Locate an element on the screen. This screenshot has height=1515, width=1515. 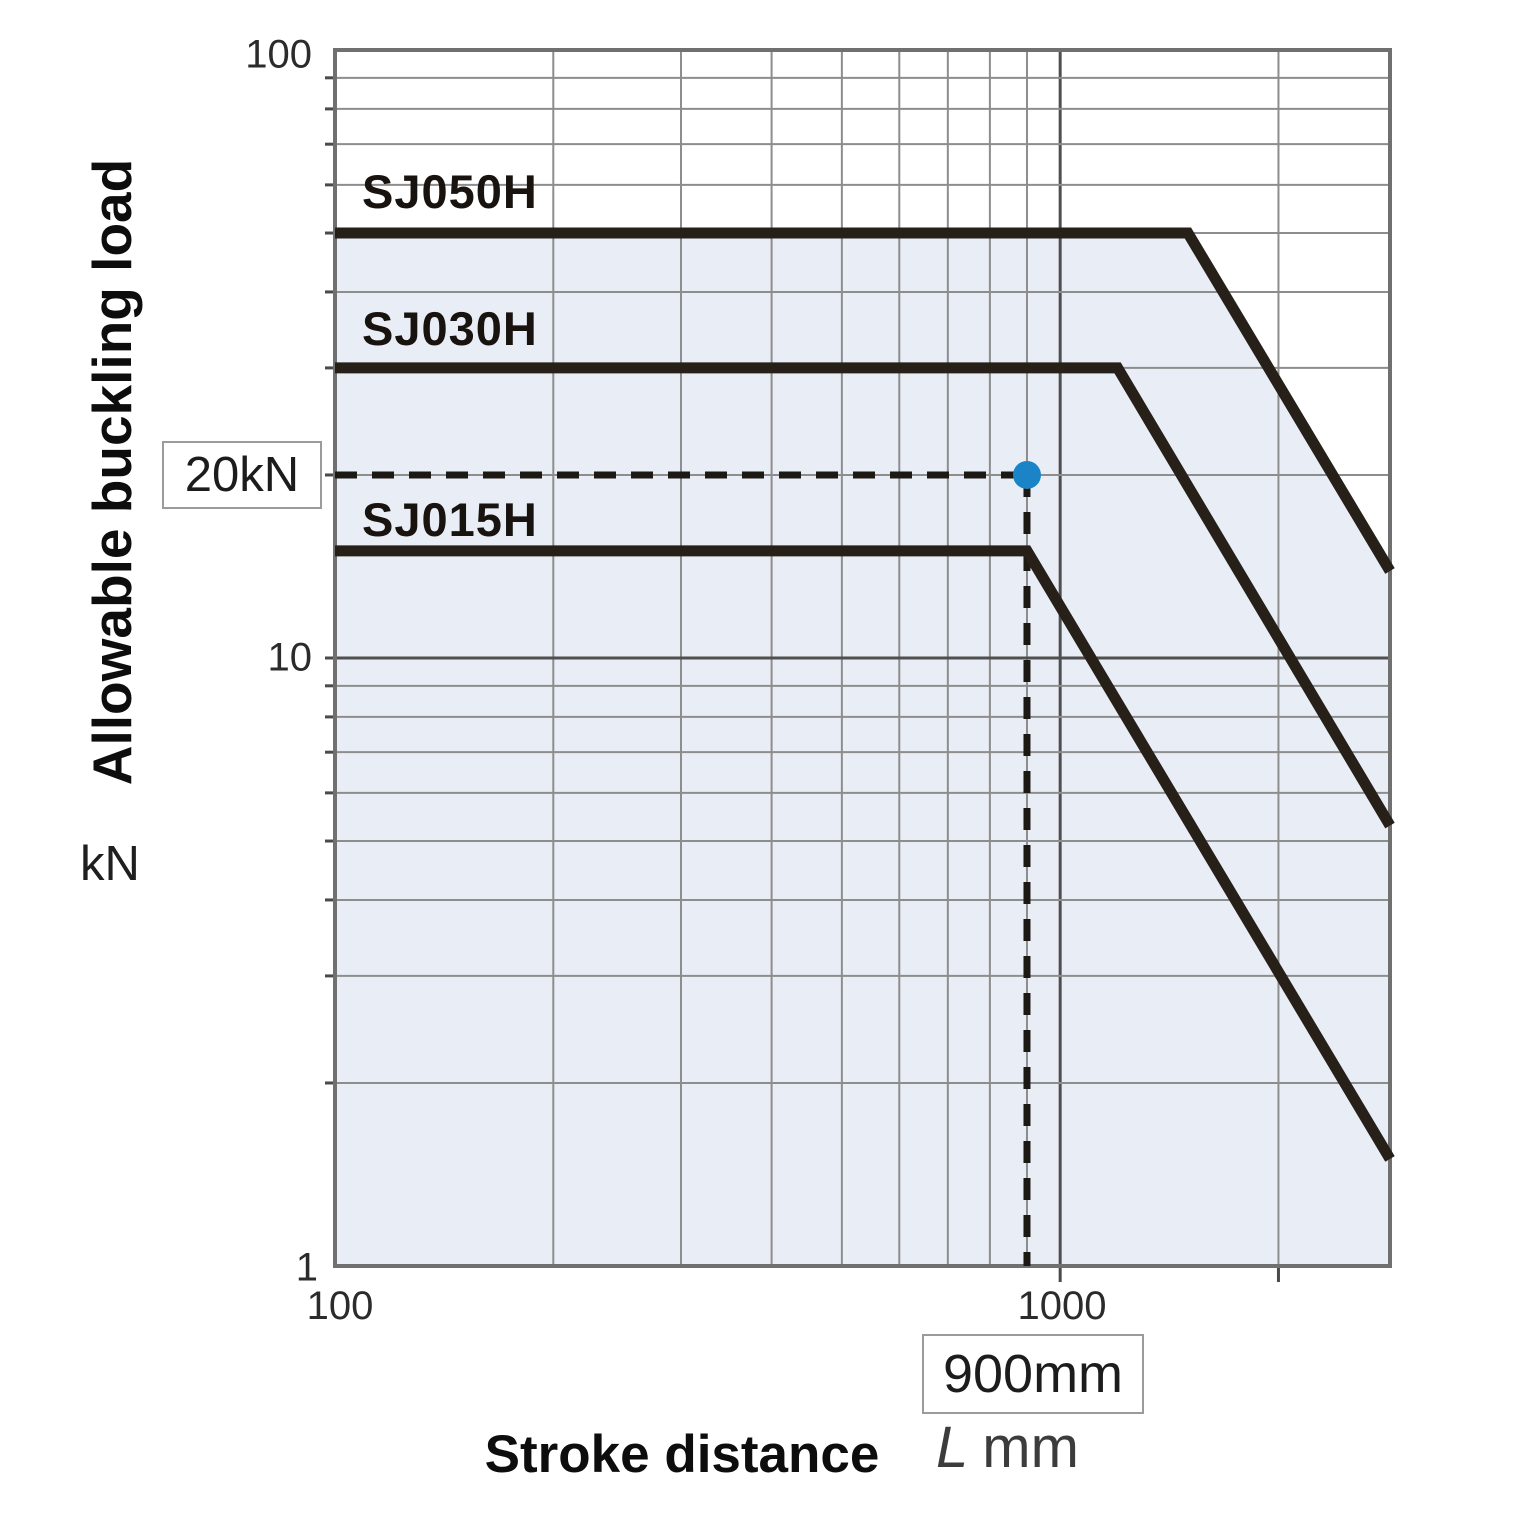
selection-point is located at coordinates (1026, 474).